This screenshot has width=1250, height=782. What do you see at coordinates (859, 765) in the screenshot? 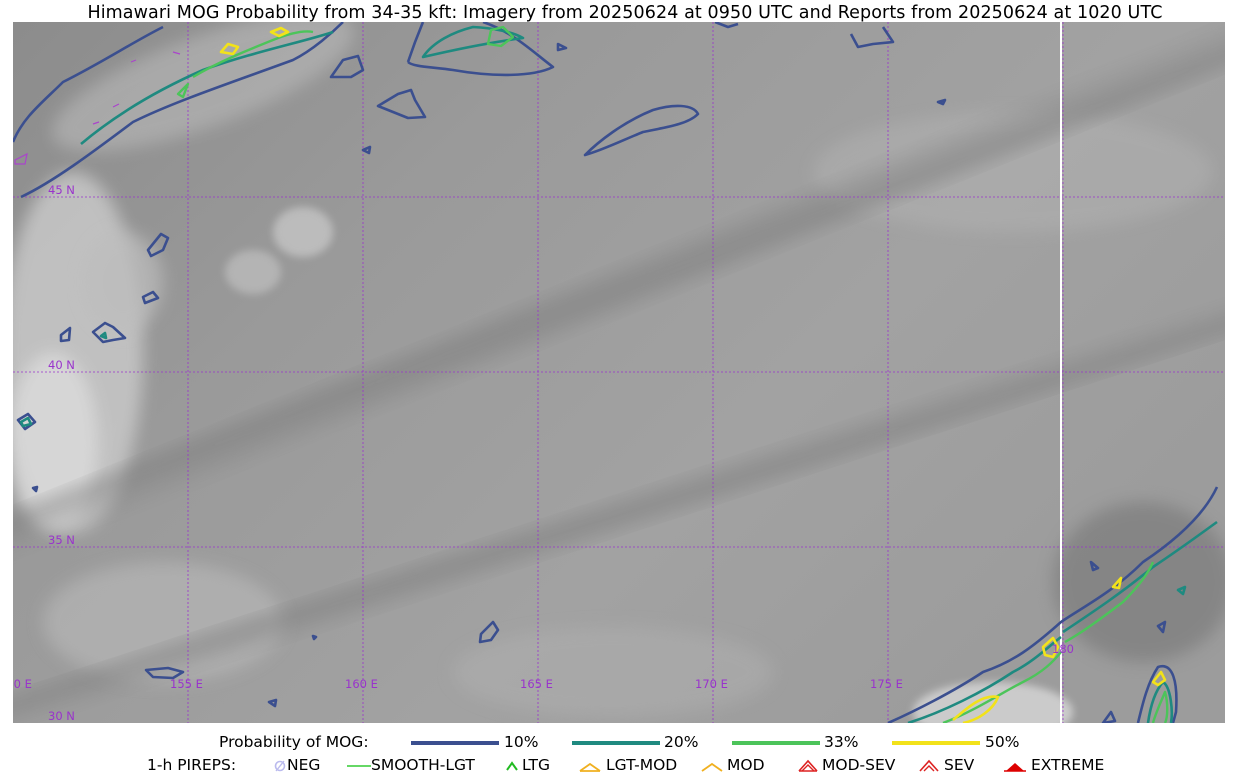
I see `pirep-label-mod-sev: MOD-SEV` at bounding box center [859, 765].